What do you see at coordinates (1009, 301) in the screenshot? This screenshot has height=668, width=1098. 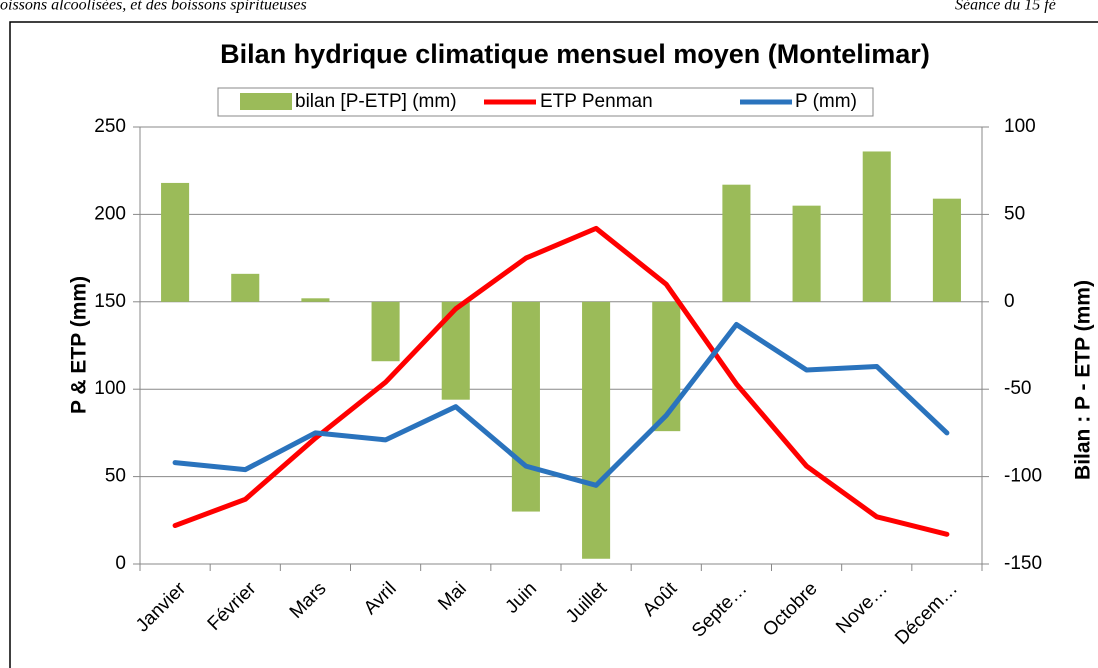 I see `y2-tick-label: 0` at bounding box center [1009, 301].